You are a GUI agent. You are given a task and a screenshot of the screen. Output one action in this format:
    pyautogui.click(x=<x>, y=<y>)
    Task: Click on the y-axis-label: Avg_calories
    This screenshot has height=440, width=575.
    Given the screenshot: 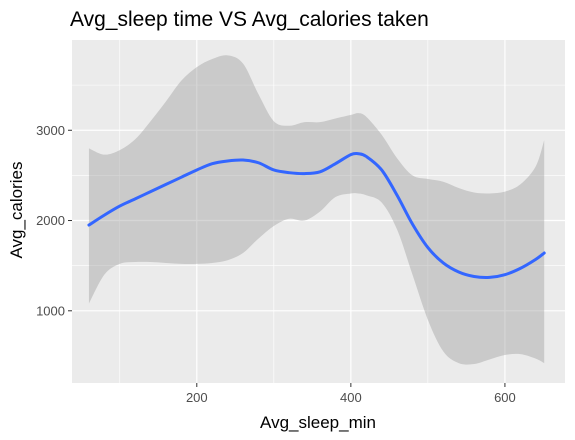 What is the action you would take?
    pyautogui.click(x=16, y=209)
    